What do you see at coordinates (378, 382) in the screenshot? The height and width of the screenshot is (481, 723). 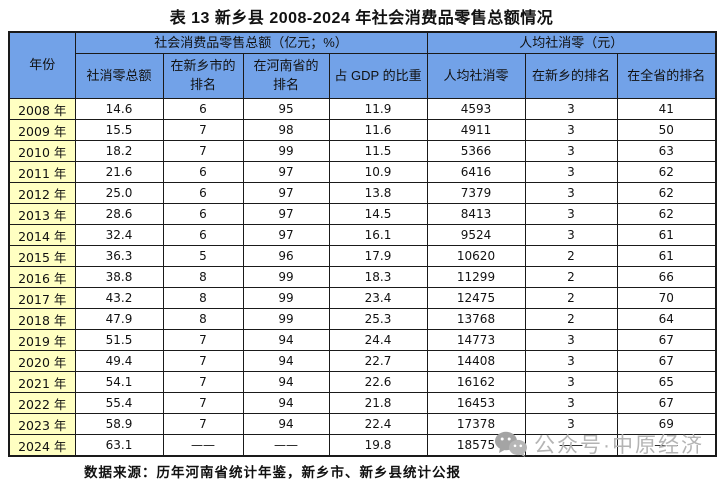 I see `value-cell: 22.6` at bounding box center [378, 382].